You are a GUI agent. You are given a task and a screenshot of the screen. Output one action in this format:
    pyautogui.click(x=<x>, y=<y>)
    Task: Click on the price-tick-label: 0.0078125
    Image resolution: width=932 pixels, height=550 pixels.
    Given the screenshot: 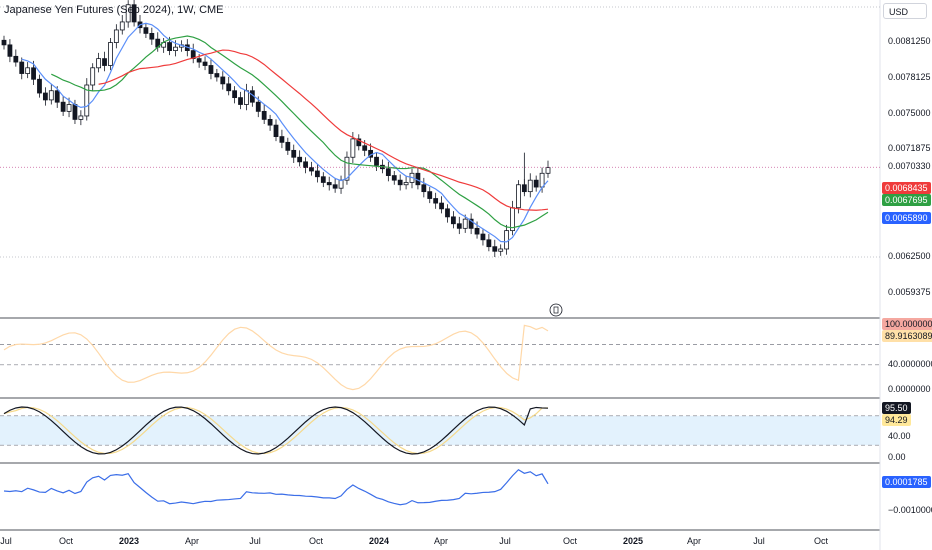 What is the action you would take?
    pyautogui.click(x=909, y=77)
    